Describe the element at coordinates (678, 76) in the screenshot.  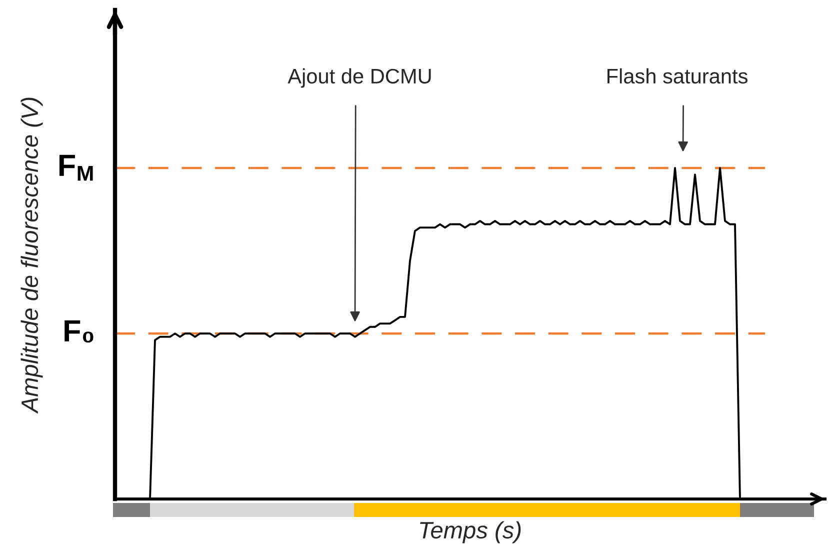
I see `text: Flash saturants` at that location.